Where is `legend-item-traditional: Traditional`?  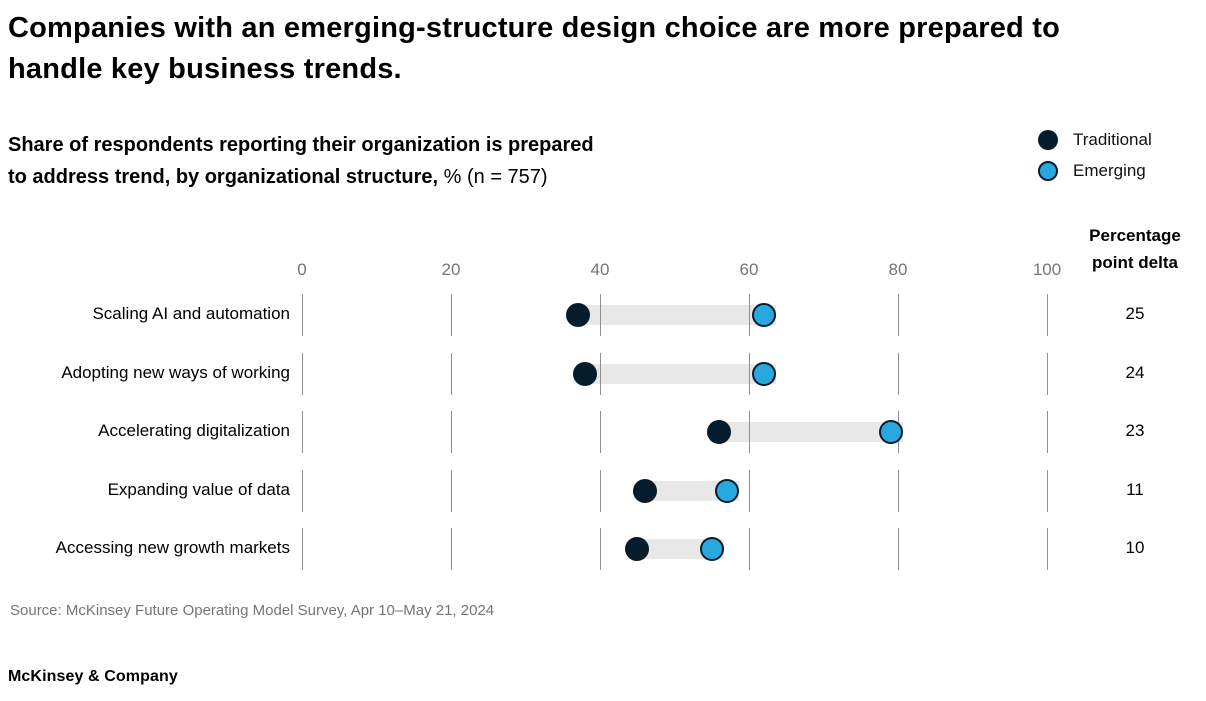 legend-item-traditional: Traditional is located at coordinates (1095, 139).